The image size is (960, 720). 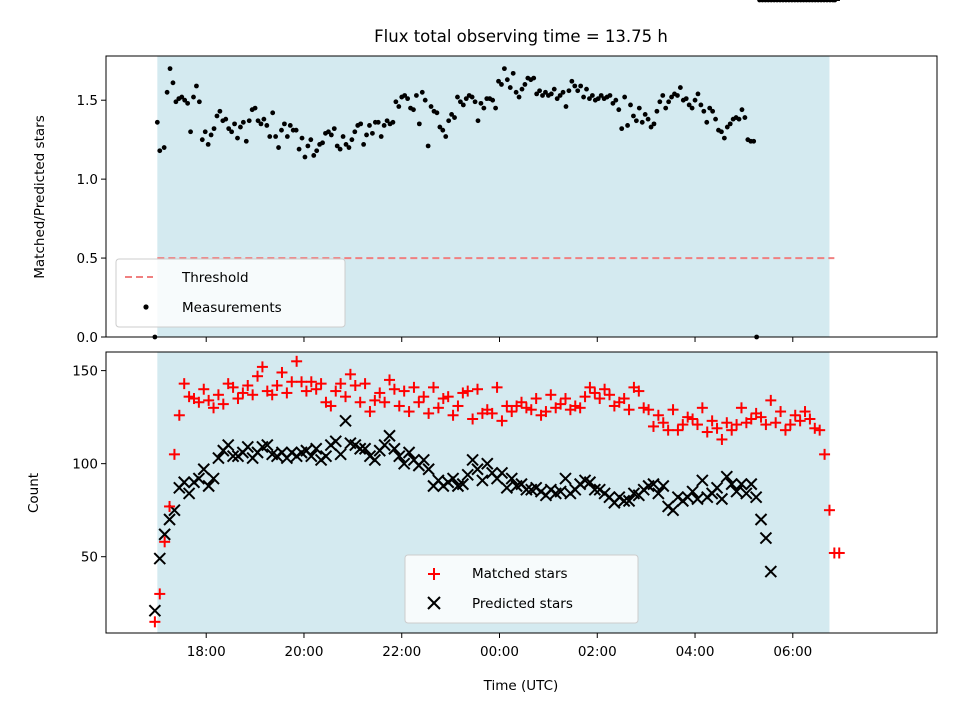 I want to click on counts-x-ticks: 18:00 20:00 22:00 00:00 02:00 04:00 06:00, so click(x=499, y=646).